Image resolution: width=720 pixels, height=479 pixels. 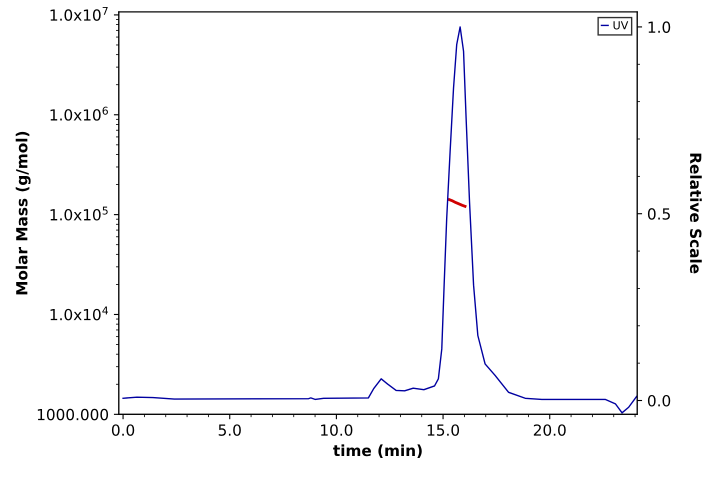 I want to click on y2-tick-label: 1.0, so click(x=659, y=27).